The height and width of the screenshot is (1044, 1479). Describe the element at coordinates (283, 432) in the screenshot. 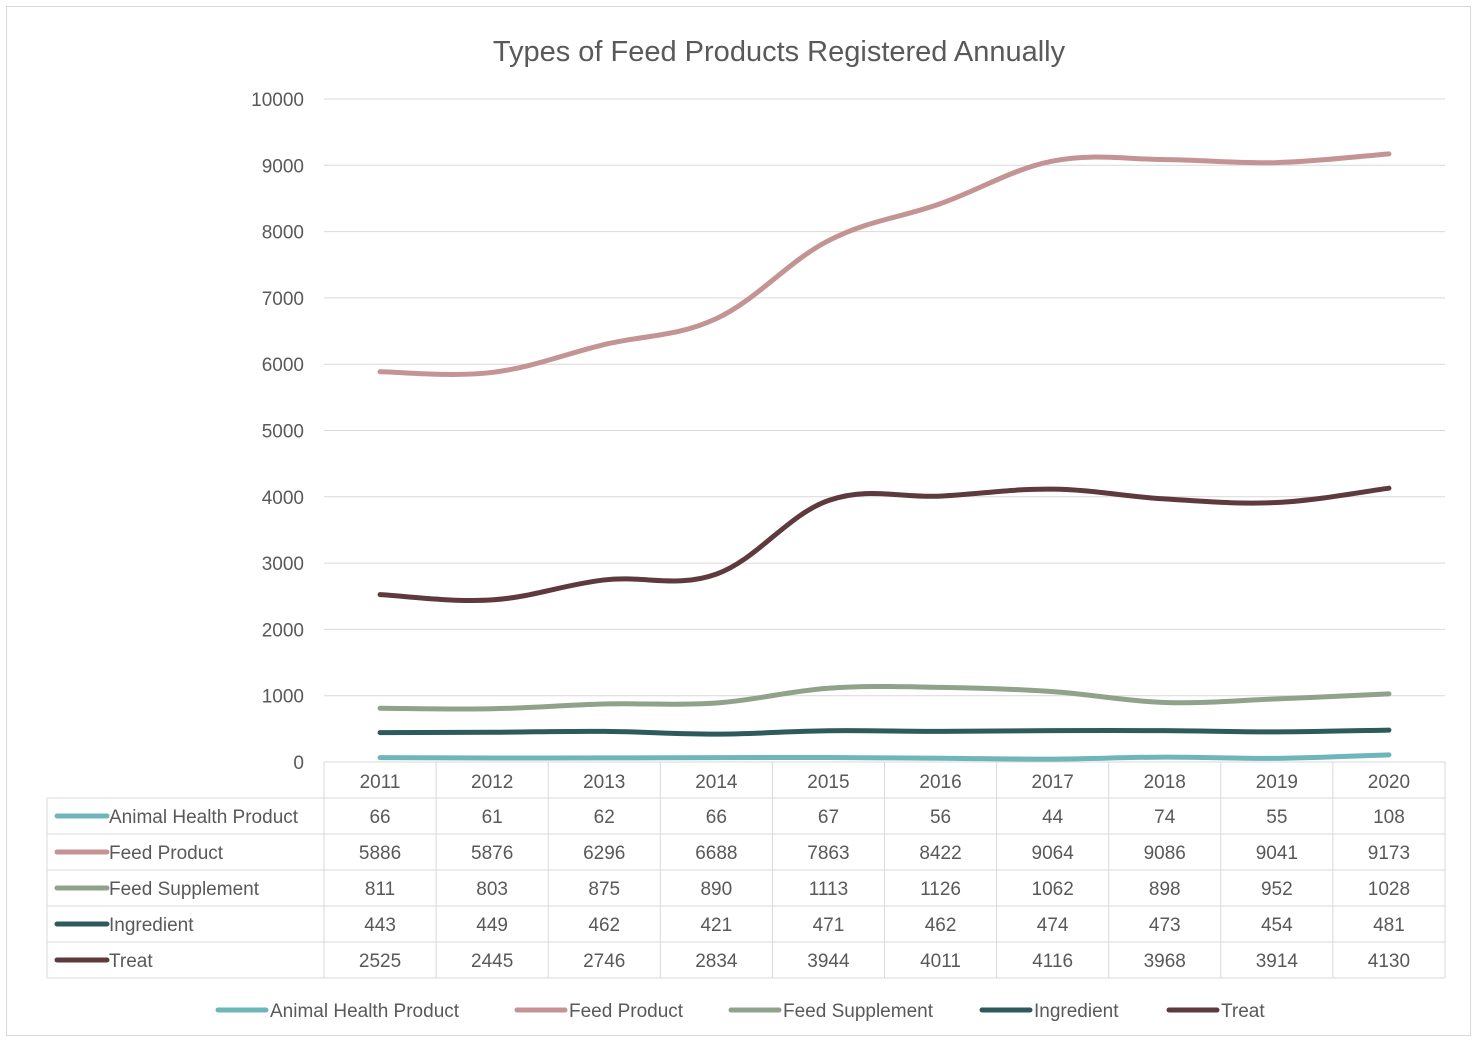

I see `y-tick-label: 5000` at that location.